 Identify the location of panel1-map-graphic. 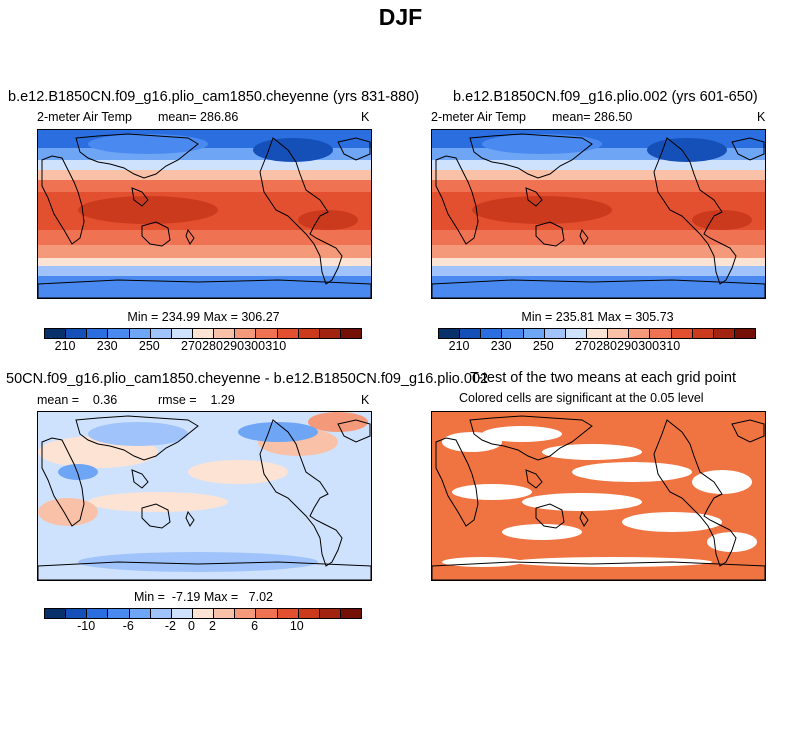
(204, 214).